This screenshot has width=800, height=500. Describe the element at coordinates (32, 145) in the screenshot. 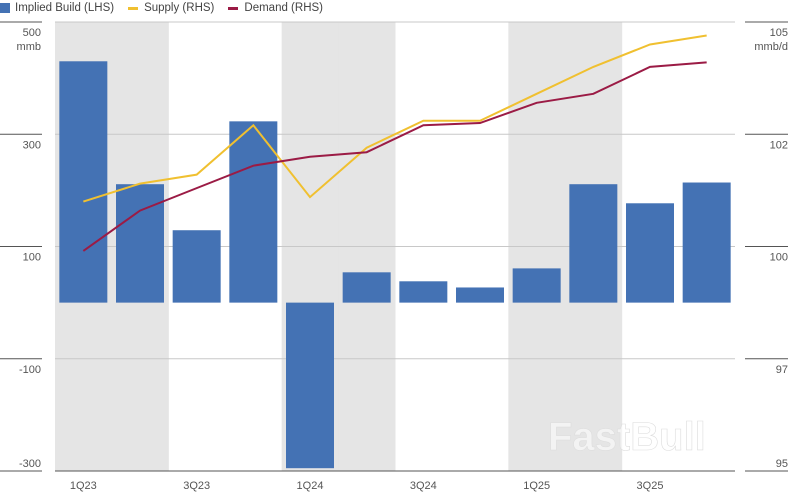

I see `left-tick-label: 300` at that location.